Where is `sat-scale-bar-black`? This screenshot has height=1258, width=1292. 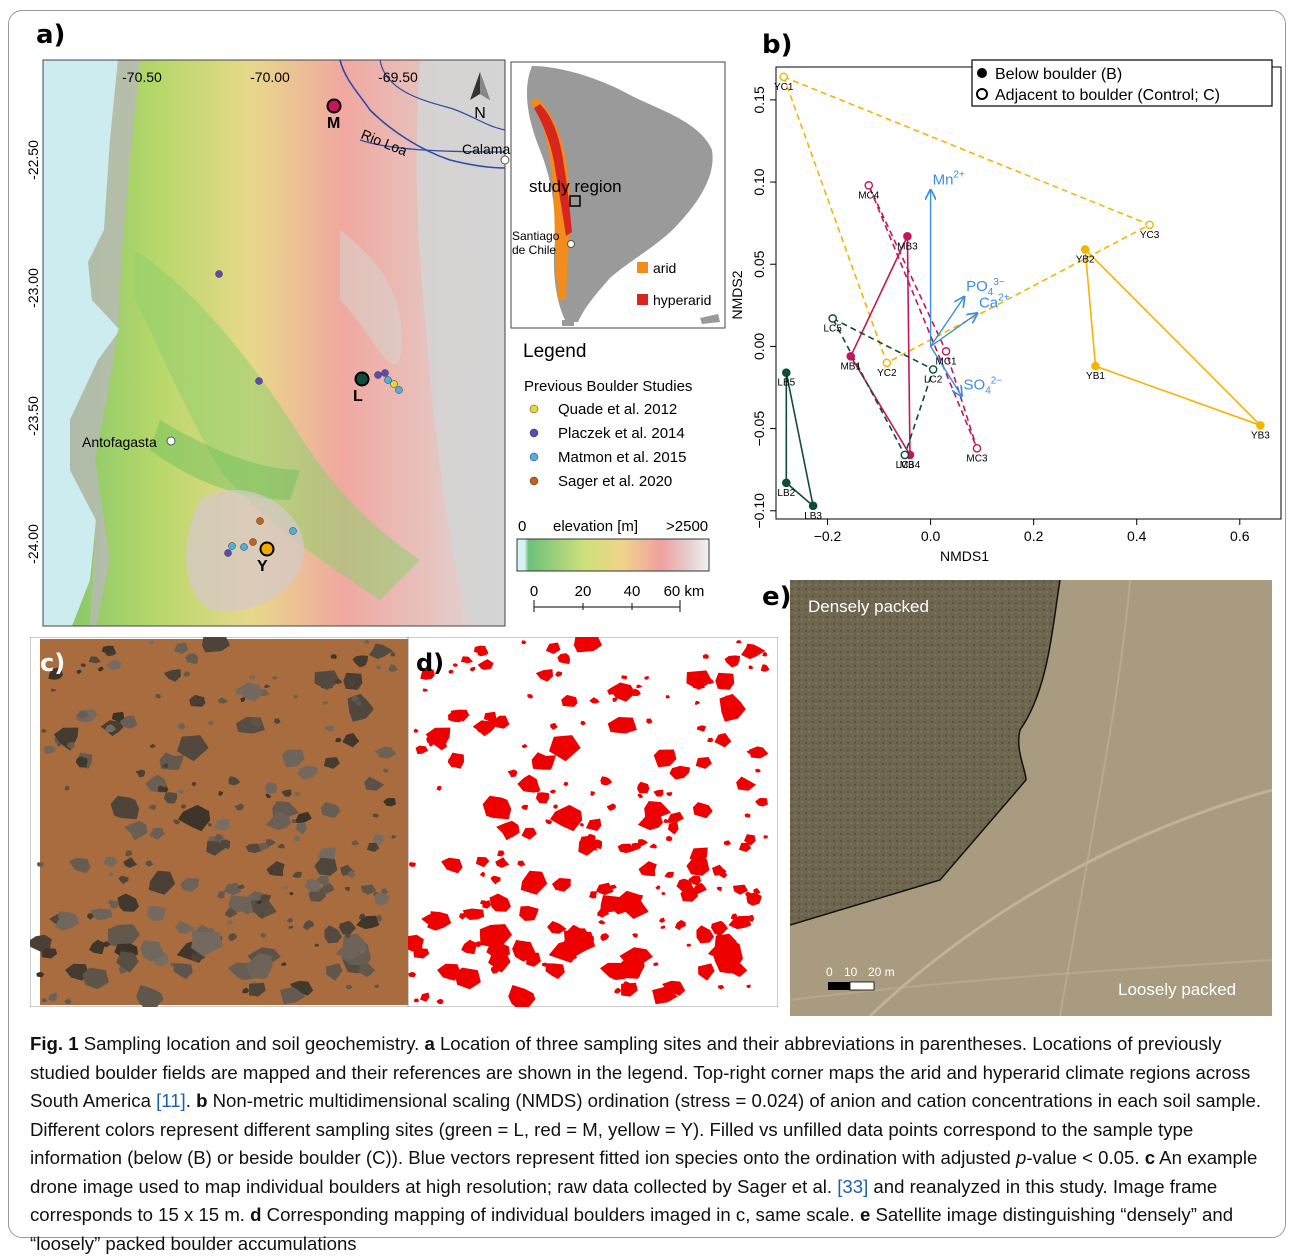 sat-scale-bar-black is located at coordinates (839, 986).